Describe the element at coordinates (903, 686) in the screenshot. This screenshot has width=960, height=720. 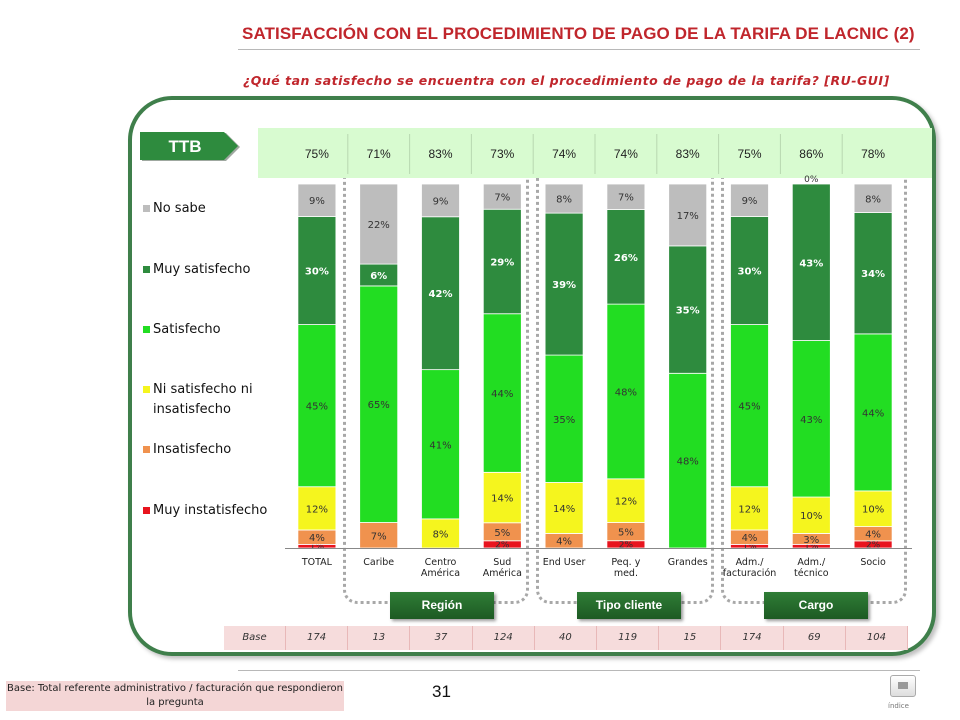
I see `index-icon` at that location.